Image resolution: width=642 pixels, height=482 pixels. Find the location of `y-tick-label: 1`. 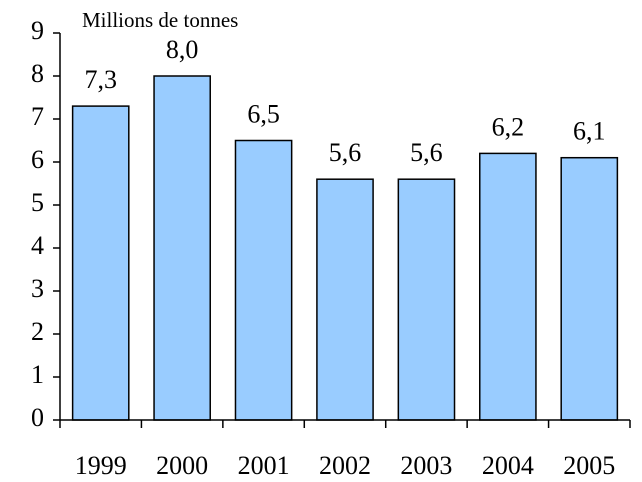

y-tick-label: 1 is located at coordinates (37, 374).